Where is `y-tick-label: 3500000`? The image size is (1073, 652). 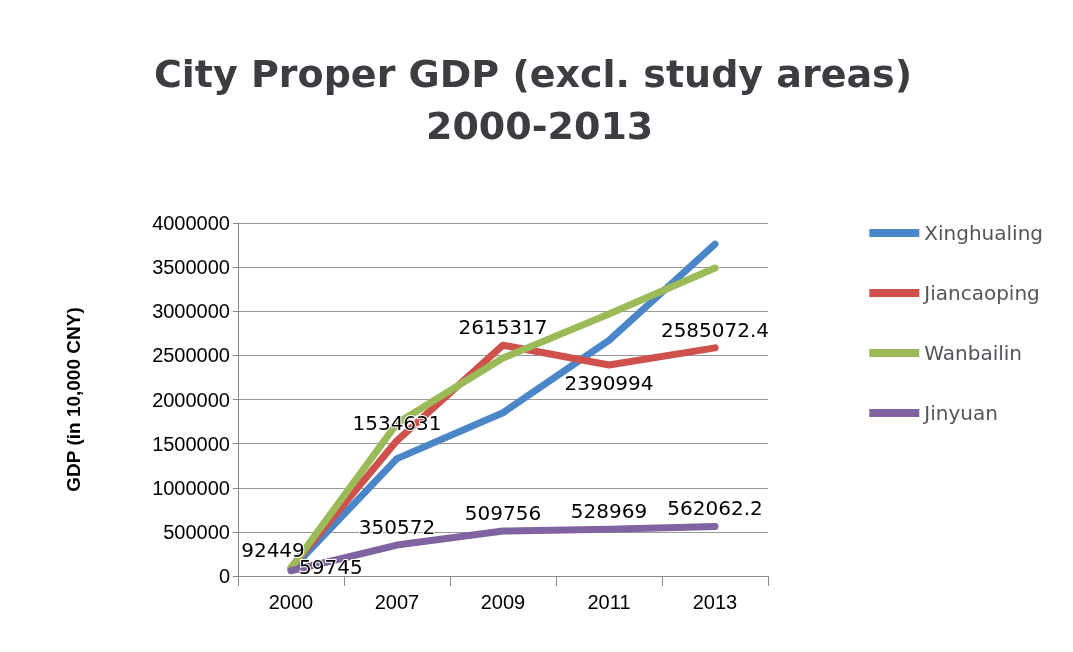
y-tick-label: 3500000 is located at coordinates (191, 267).